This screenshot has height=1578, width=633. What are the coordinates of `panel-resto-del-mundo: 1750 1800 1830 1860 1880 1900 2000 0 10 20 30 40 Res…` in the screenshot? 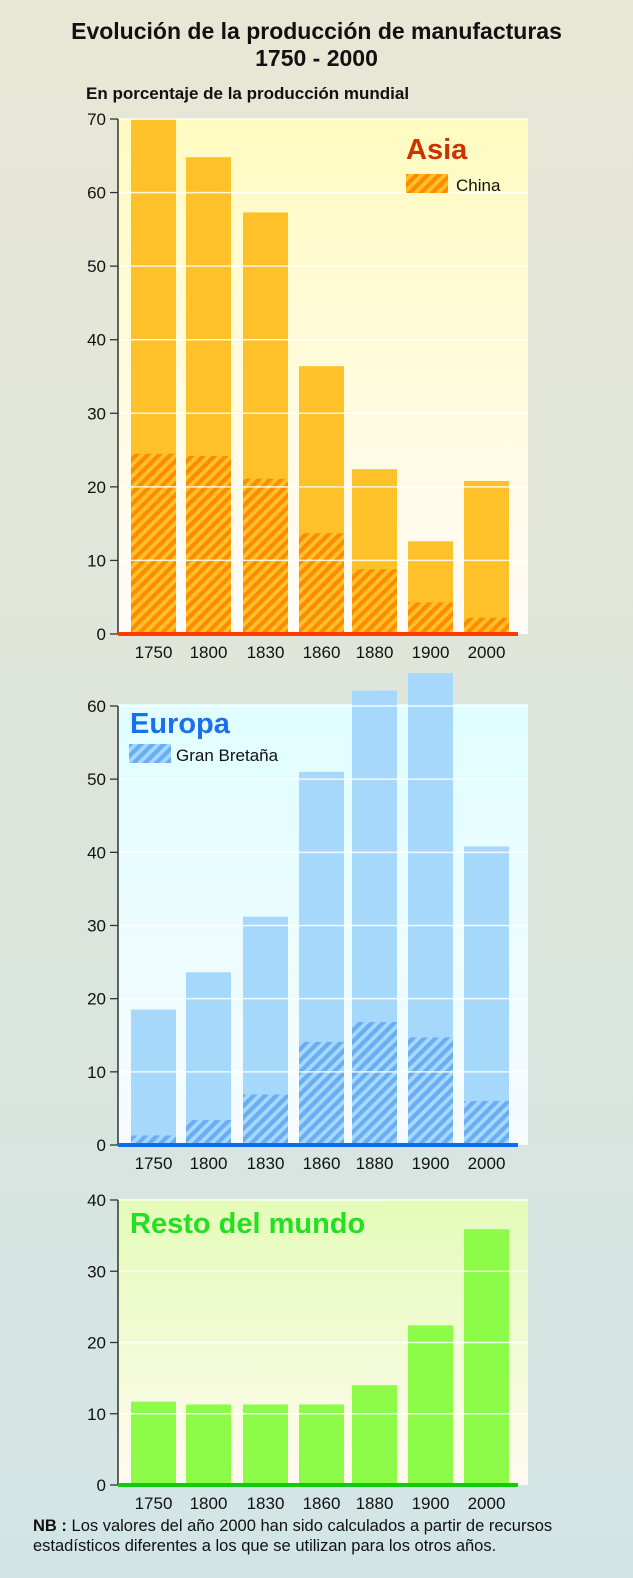 It's located at (307, 1352).